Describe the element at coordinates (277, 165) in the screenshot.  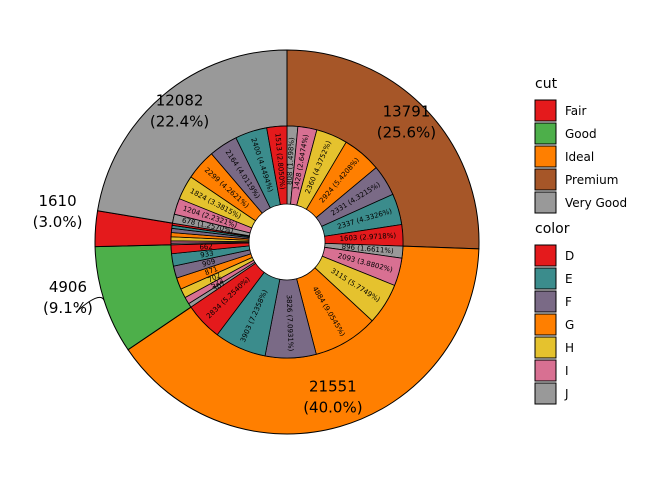
I see `inner-slice-very-good-d` at that location.